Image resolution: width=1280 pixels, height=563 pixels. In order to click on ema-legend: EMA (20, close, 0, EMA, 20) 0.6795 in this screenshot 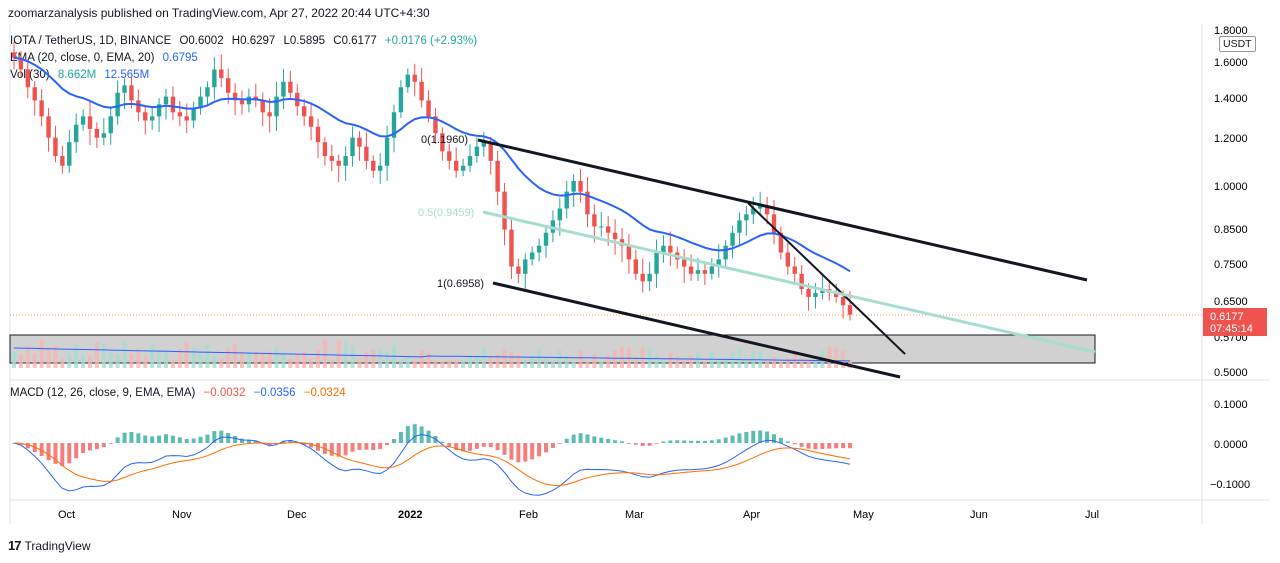, I will do `click(106, 58)`.